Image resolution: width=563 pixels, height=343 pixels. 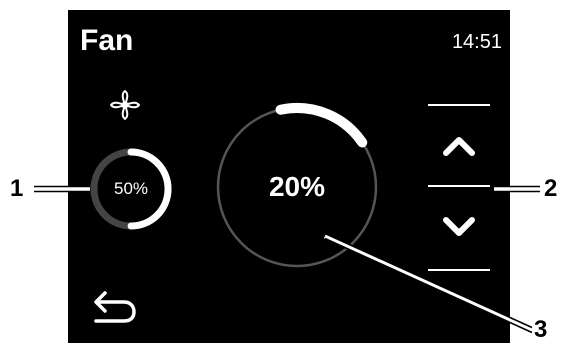 I want to click on chevron-up-icon, so click(x=459, y=146).